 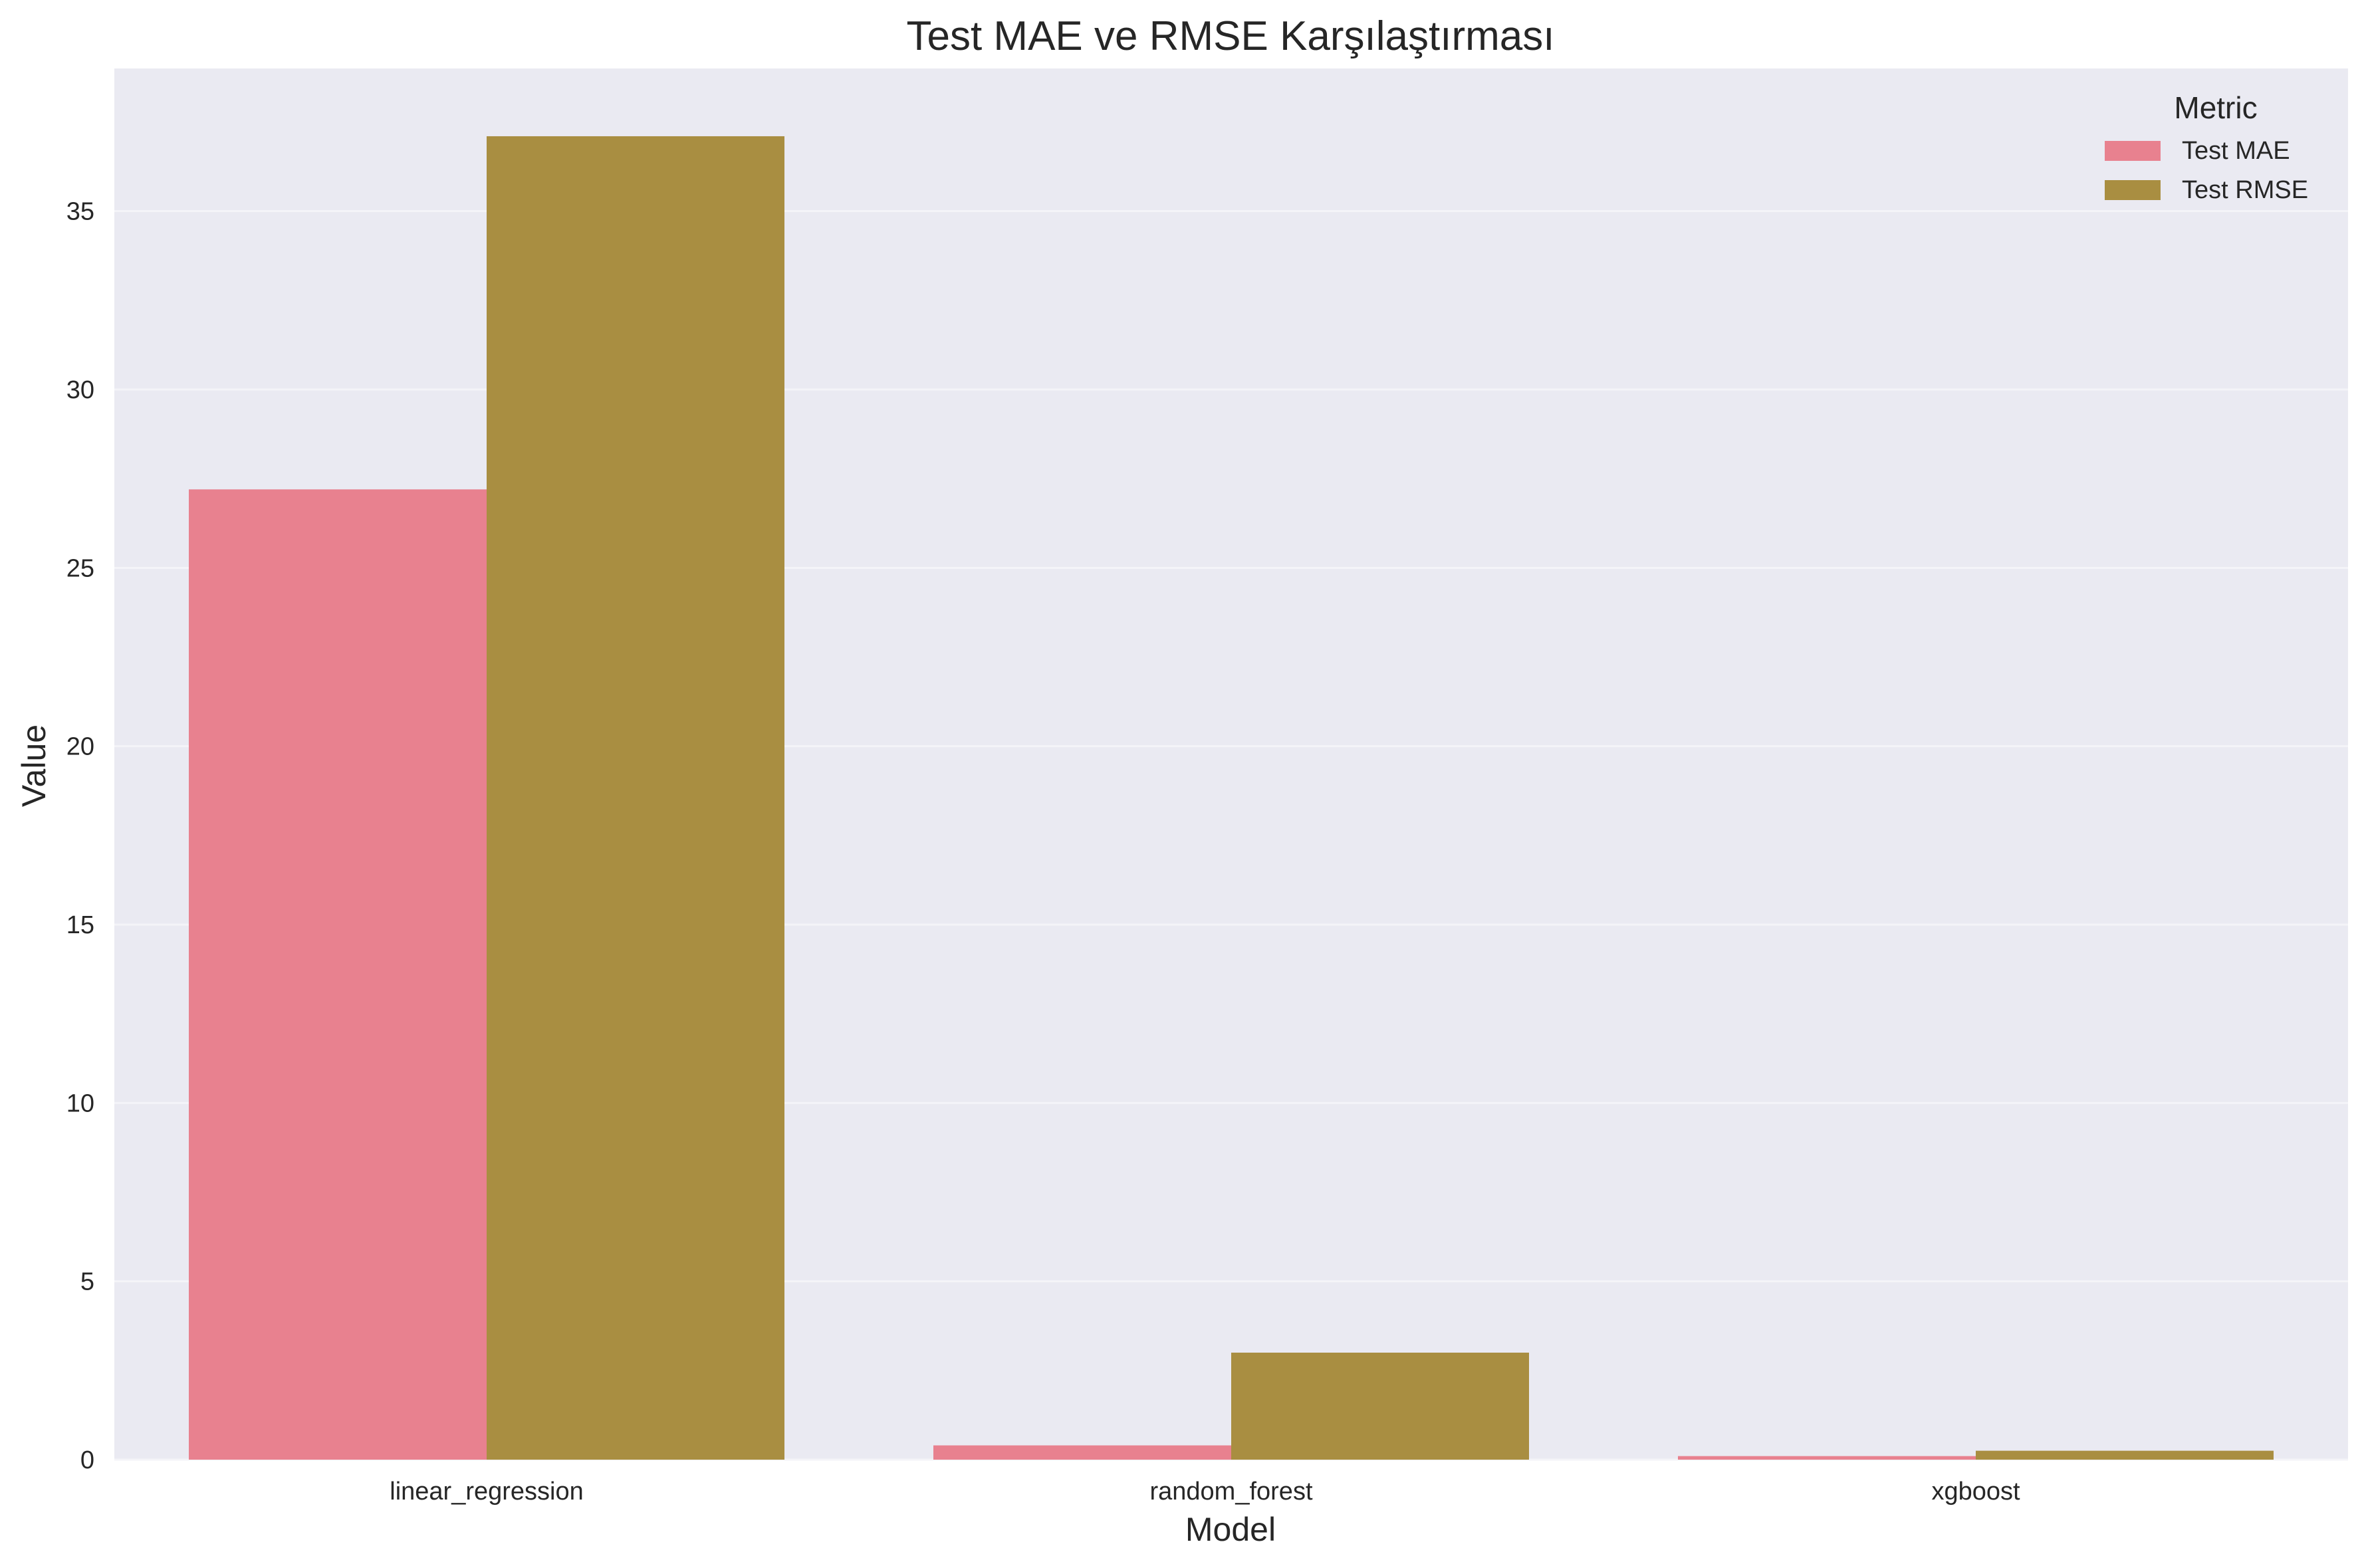 What do you see at coordinates (80, 925) in the screenshot?
I see `y-tick-label: 15` at bounding box center [80, 925].